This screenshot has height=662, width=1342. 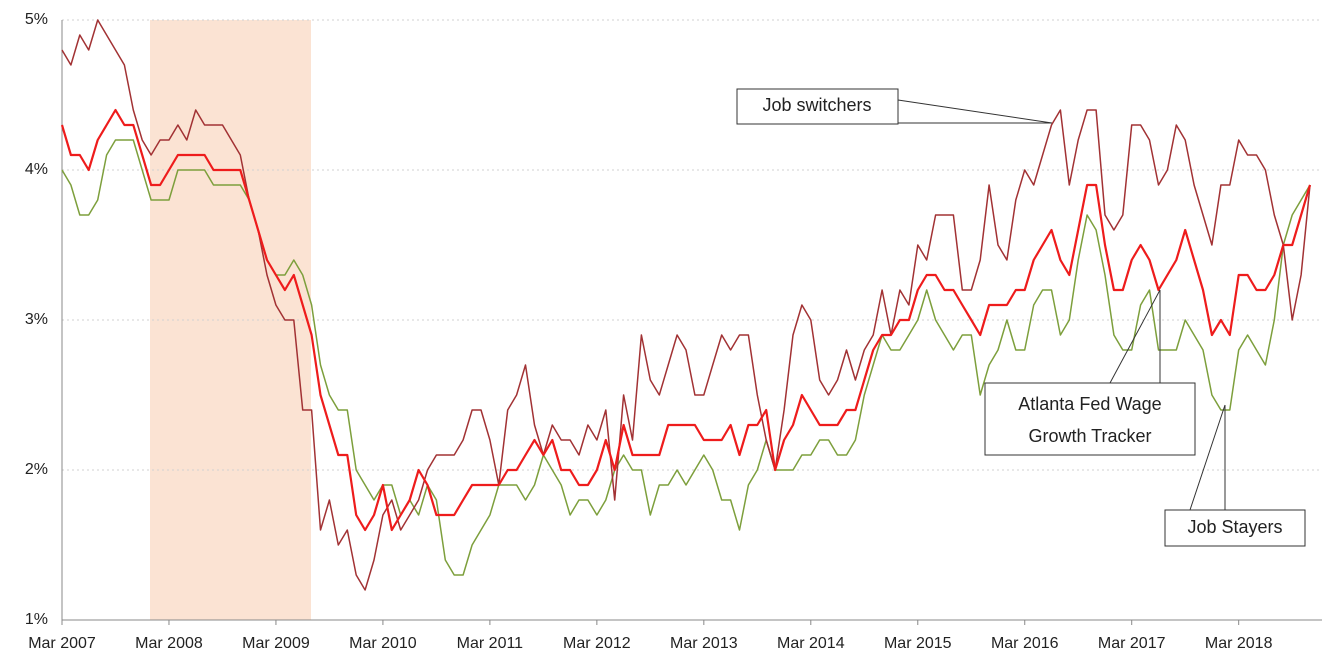 What do you see at coordinates (36, 619) in the screenshot?
I see `y-tick-label: 1%` at bounding box center [36, 619].